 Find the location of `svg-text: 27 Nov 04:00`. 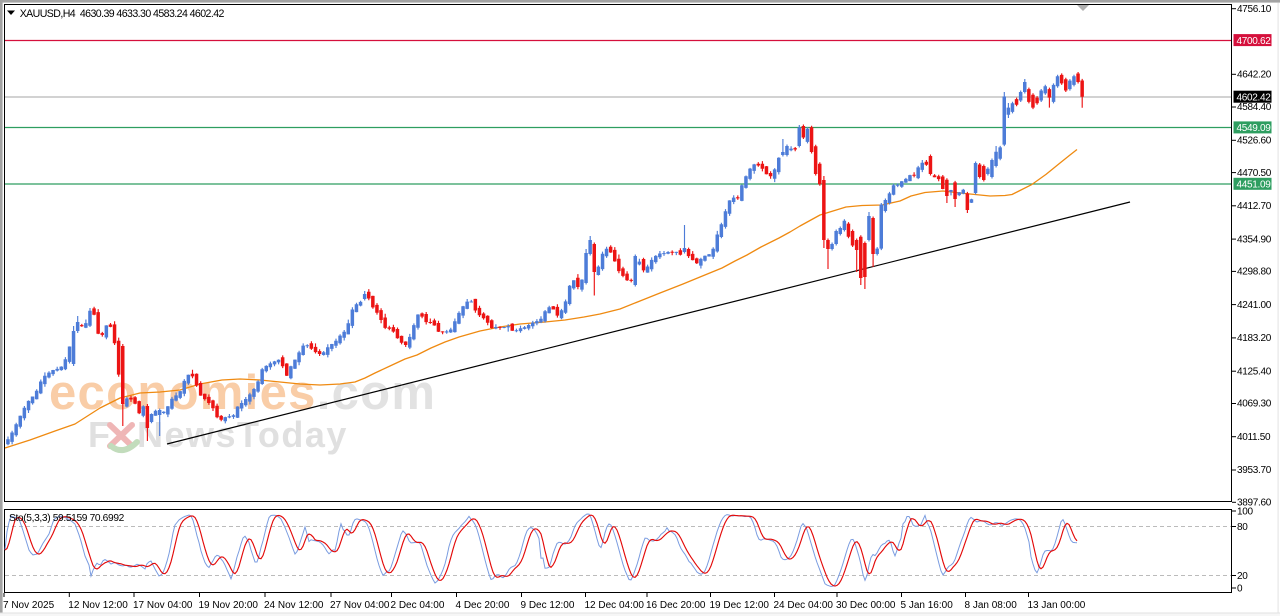

svg-text: 27 Nov 04:00 is located at coordinates (360, 605).